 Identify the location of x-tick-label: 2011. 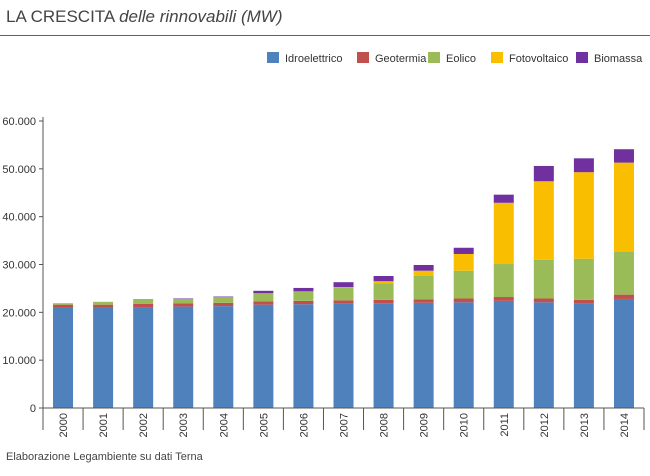
(505, 425).